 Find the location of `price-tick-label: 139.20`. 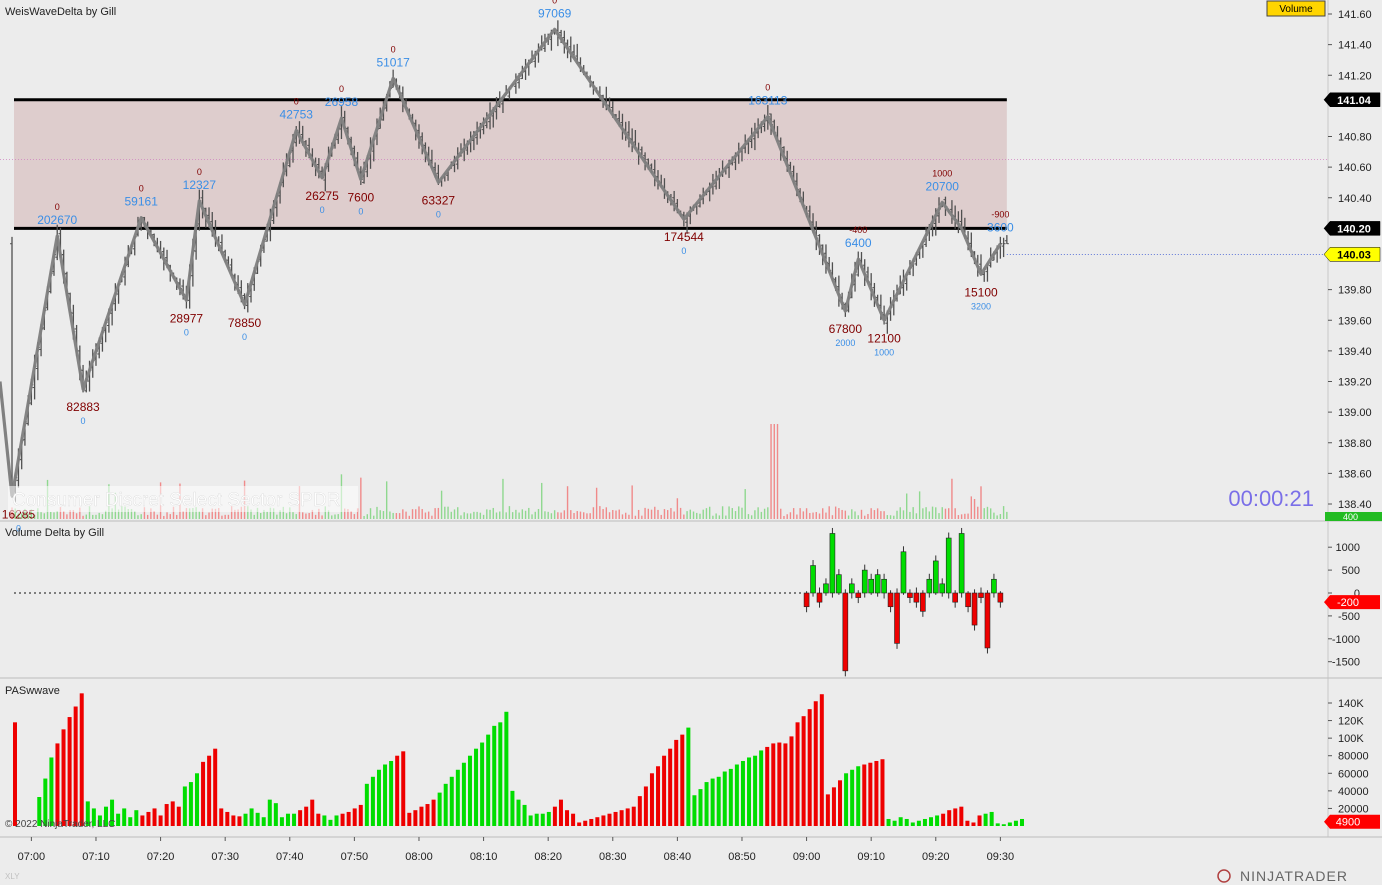

price-tick-label: 139.20 is located at coordinates (1355, 383).